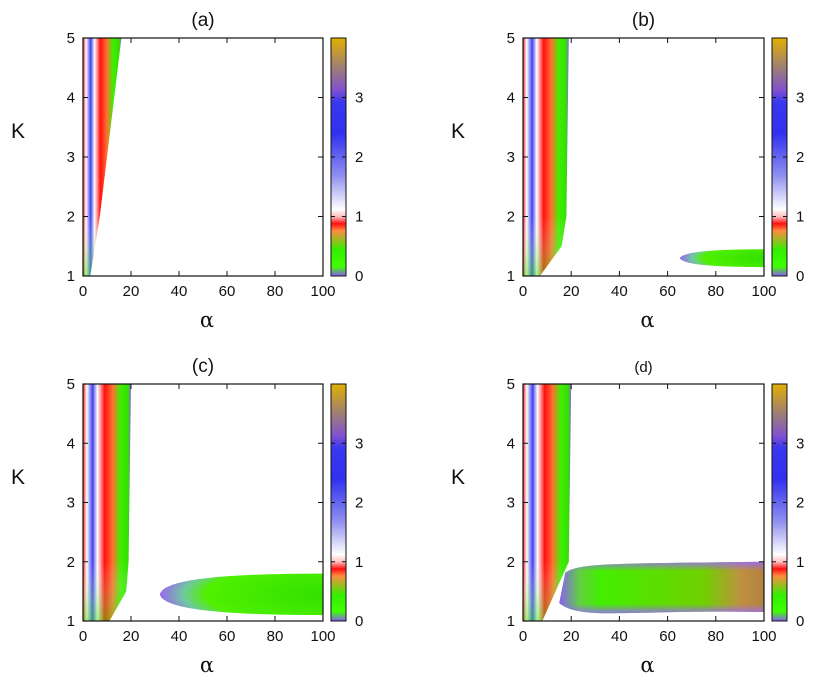 This screenshot has width=817, height=679. What do you see at coordinates (643, 20) in the screenshot?
I see `panel-title: (b)` at bounding box center [643, 20].